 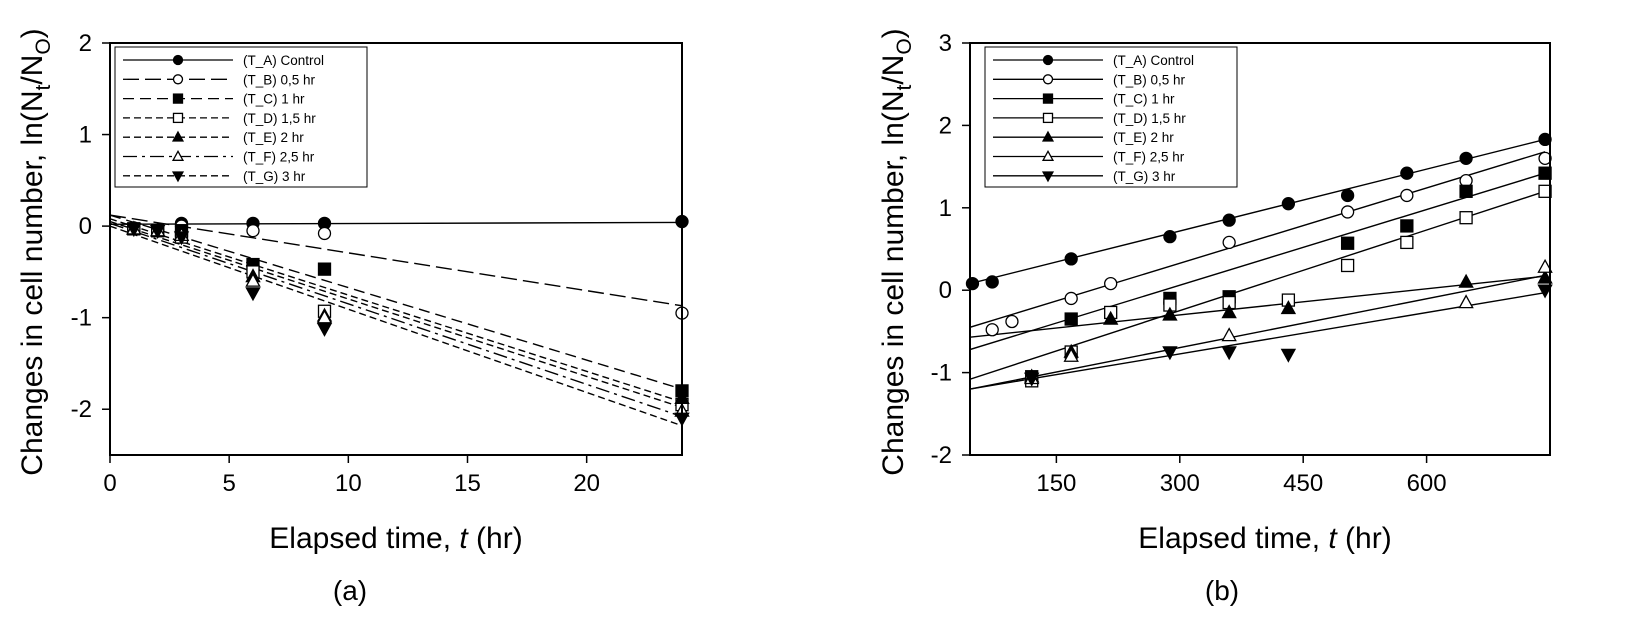 I want to click on a-series-2-point, so click(x=253, y=231).